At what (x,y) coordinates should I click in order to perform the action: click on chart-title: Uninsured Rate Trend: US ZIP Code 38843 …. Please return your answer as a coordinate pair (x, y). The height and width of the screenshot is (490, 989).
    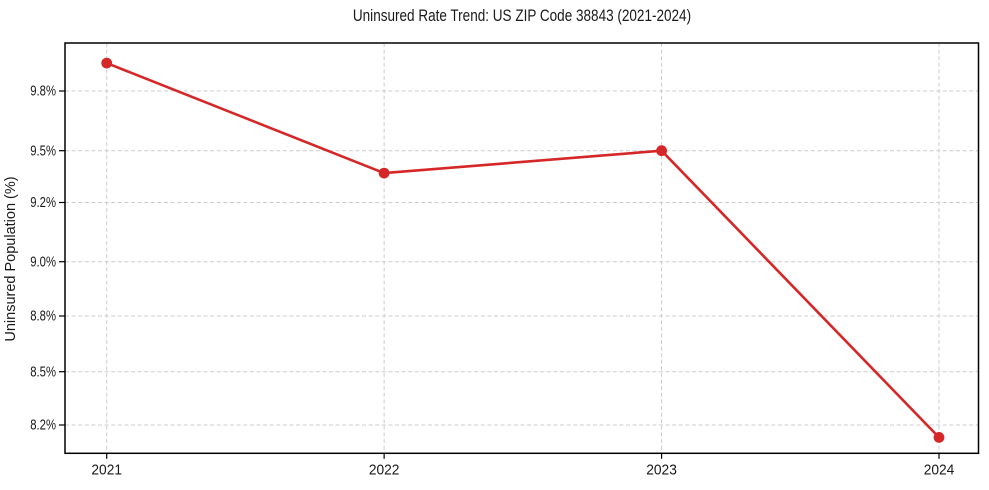
    Looking at the image, I should click on (522, 16).